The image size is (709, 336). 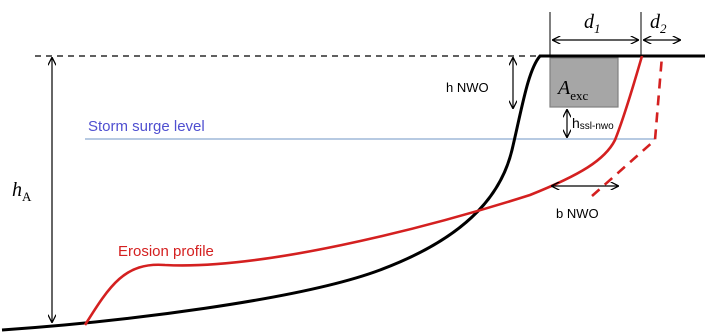 What do you see at coordinates (577, 213) in the screenshot?
I see `b-nwo-label: b NWO` at bounding box center [577, 213].